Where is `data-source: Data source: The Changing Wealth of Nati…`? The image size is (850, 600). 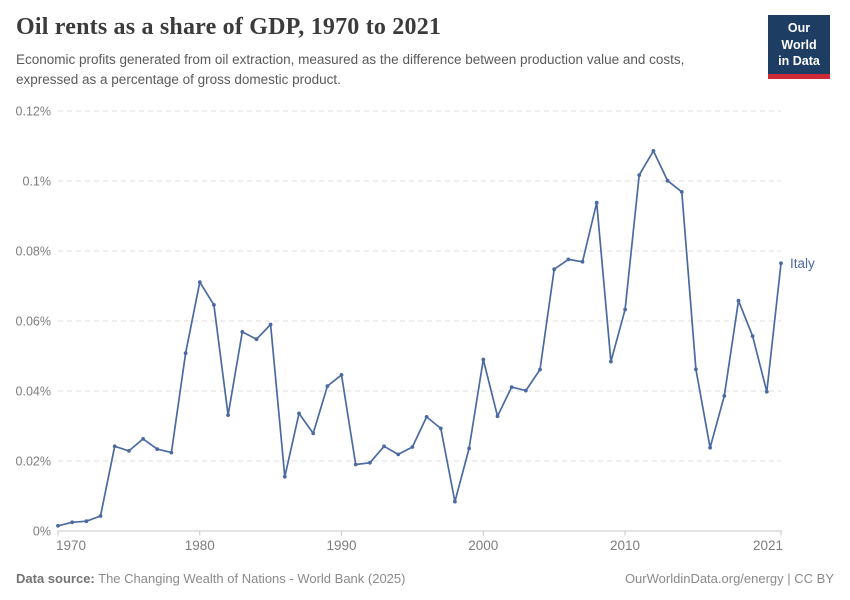 data-source: Data source: The Changing Wealth of Nati… is located at coordinates (210, 578).